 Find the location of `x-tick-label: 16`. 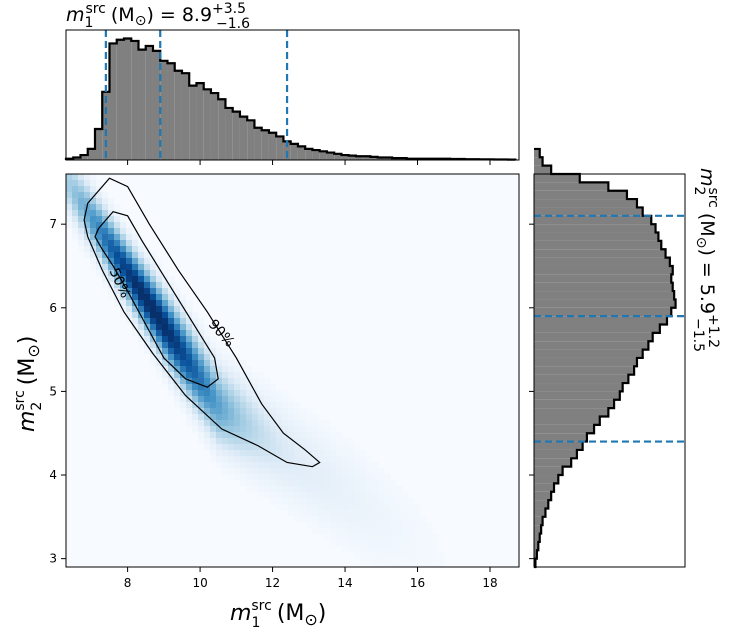

x-tick-label: 16 is located at coordinates (417, 583).